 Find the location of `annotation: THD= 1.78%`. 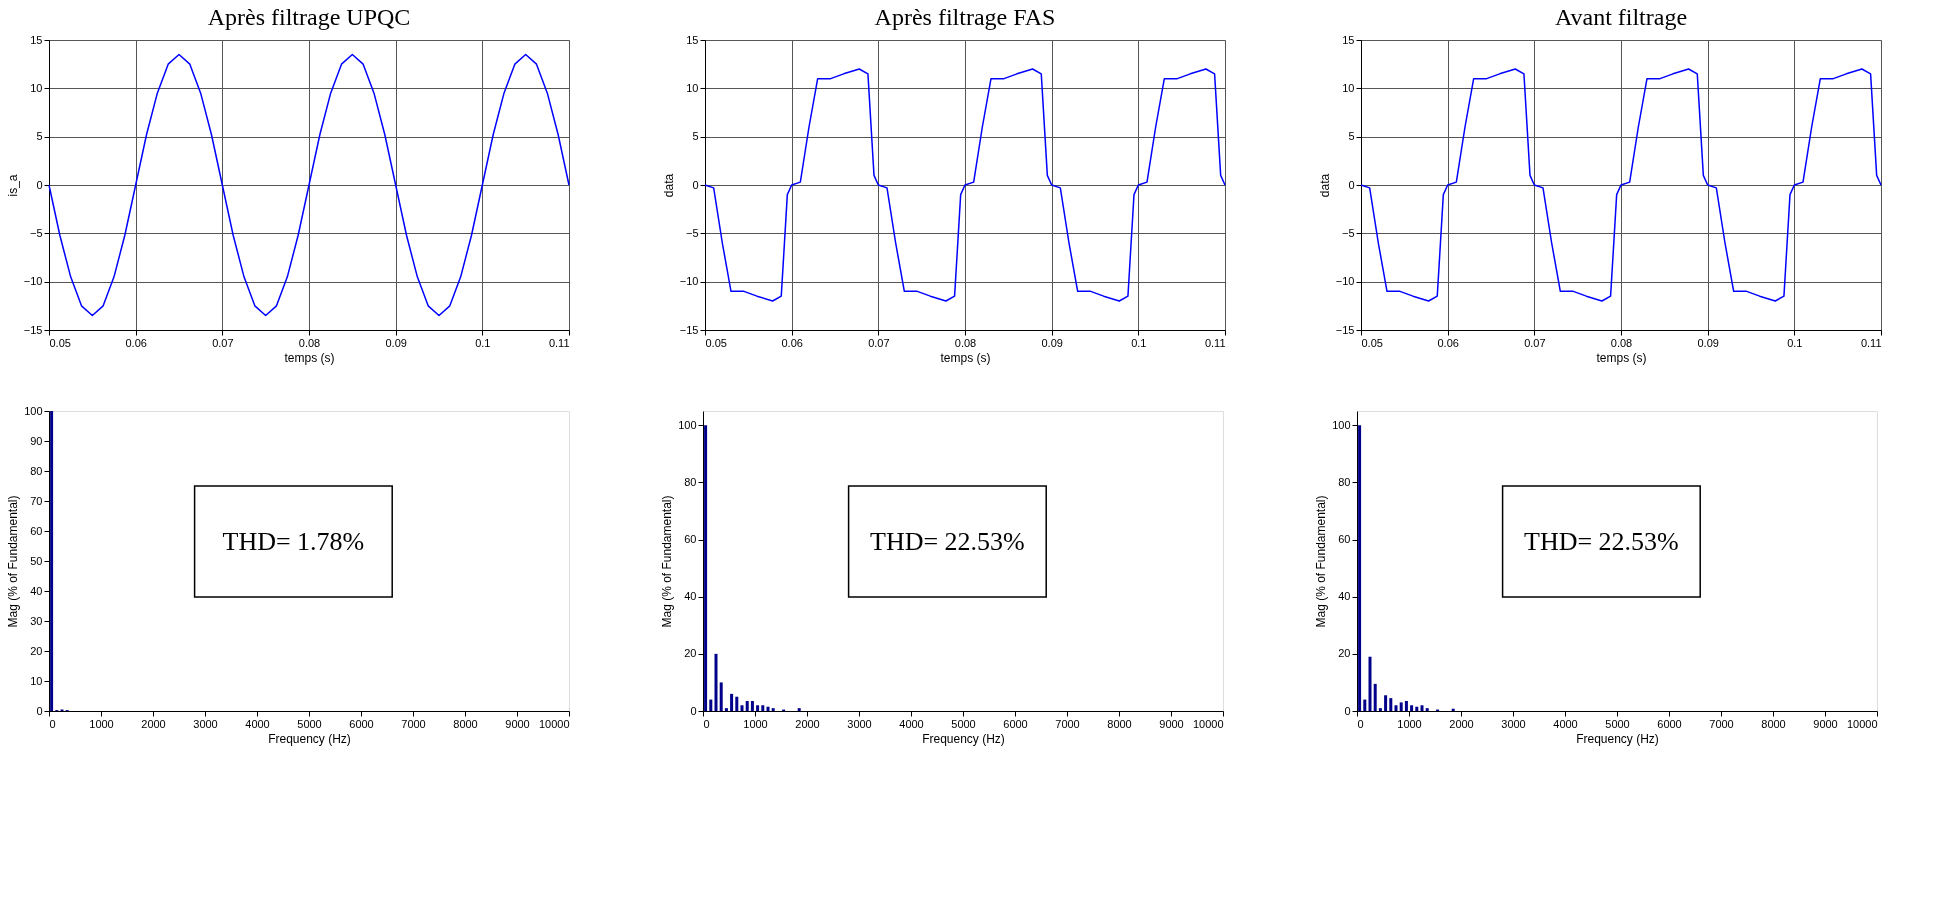

annotation: THD= 1.78% is located at coordinates (293, 541).